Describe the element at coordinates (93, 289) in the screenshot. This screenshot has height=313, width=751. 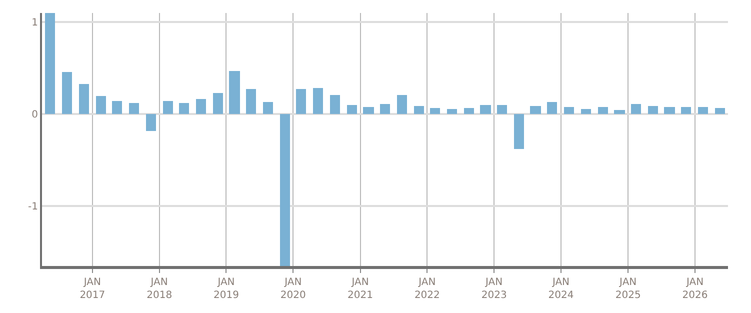
I see `x-tick-label: JAN 2017` at that location.